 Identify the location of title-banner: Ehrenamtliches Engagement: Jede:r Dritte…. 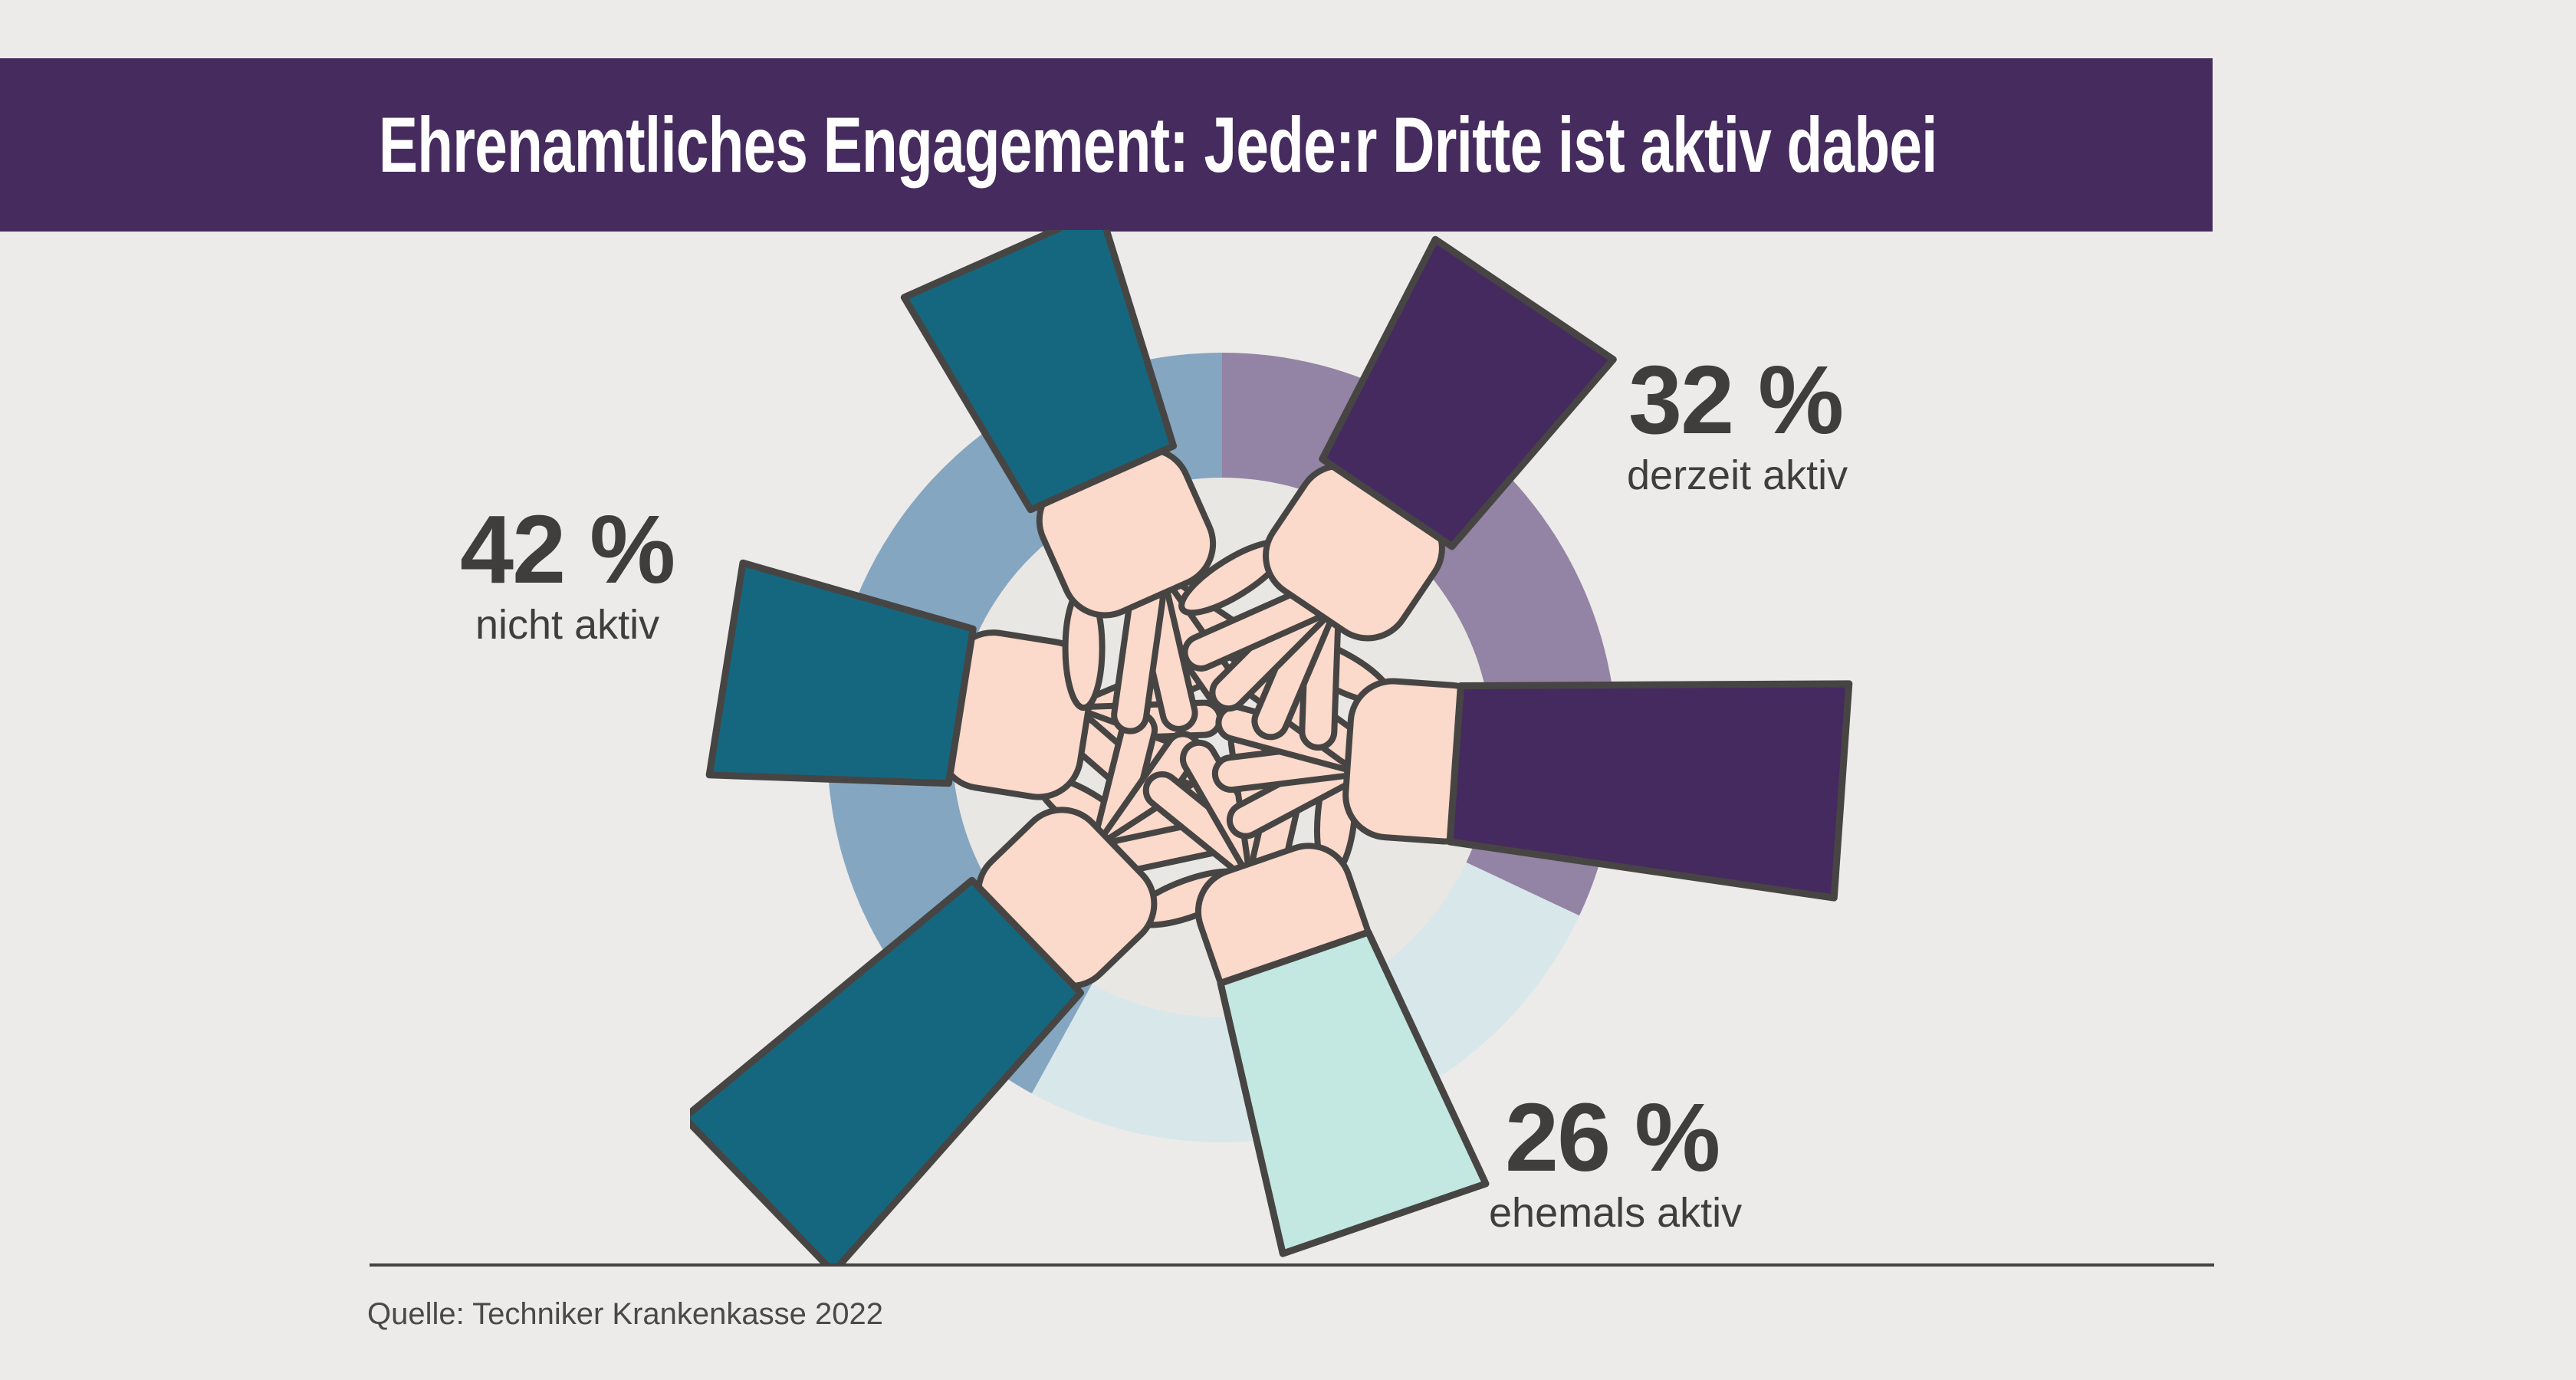
(1107, 145).